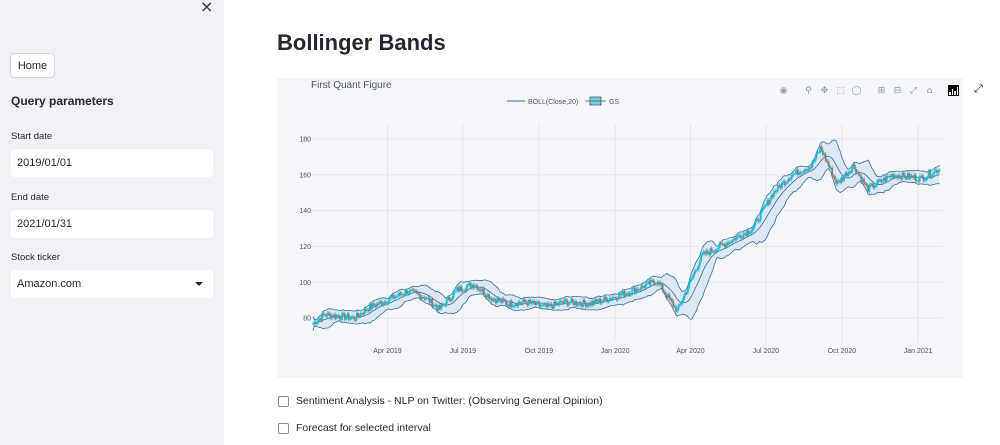 The width and height of the screenshot is (1000, 445). Describe the element at coordinates (112, 284) in the screenshot. I see `stock-ticker-select: Amazon.com` at that location.